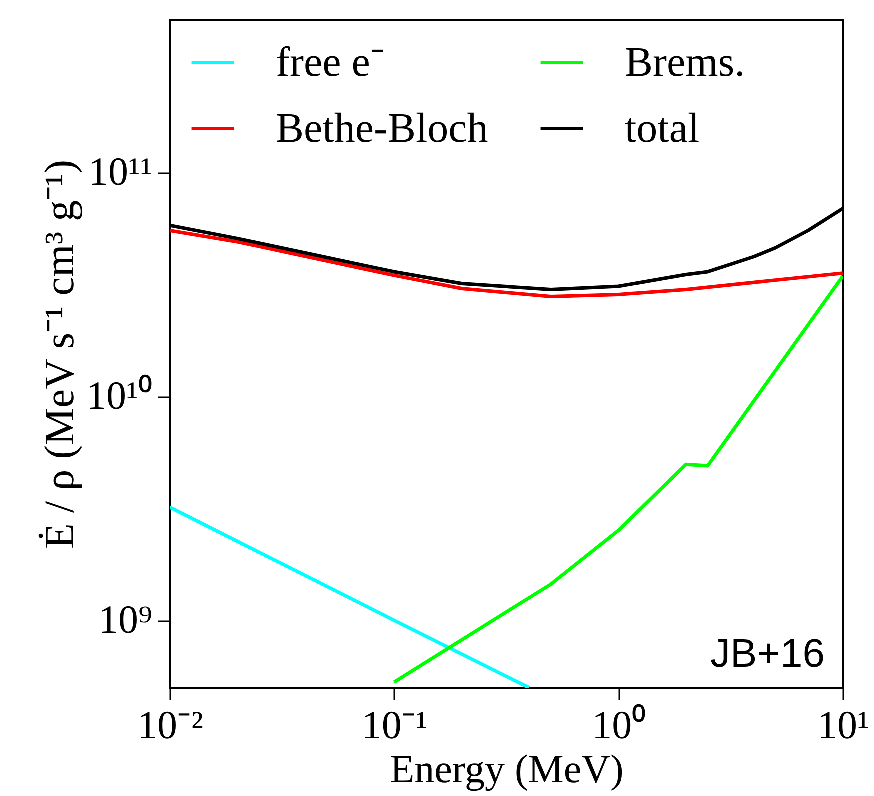 This screenshot has height=796, width=874. What do you see at coordinates (662, 129) in the screenshot?
I see `legend-label: total` at bounding box center [662, 129].